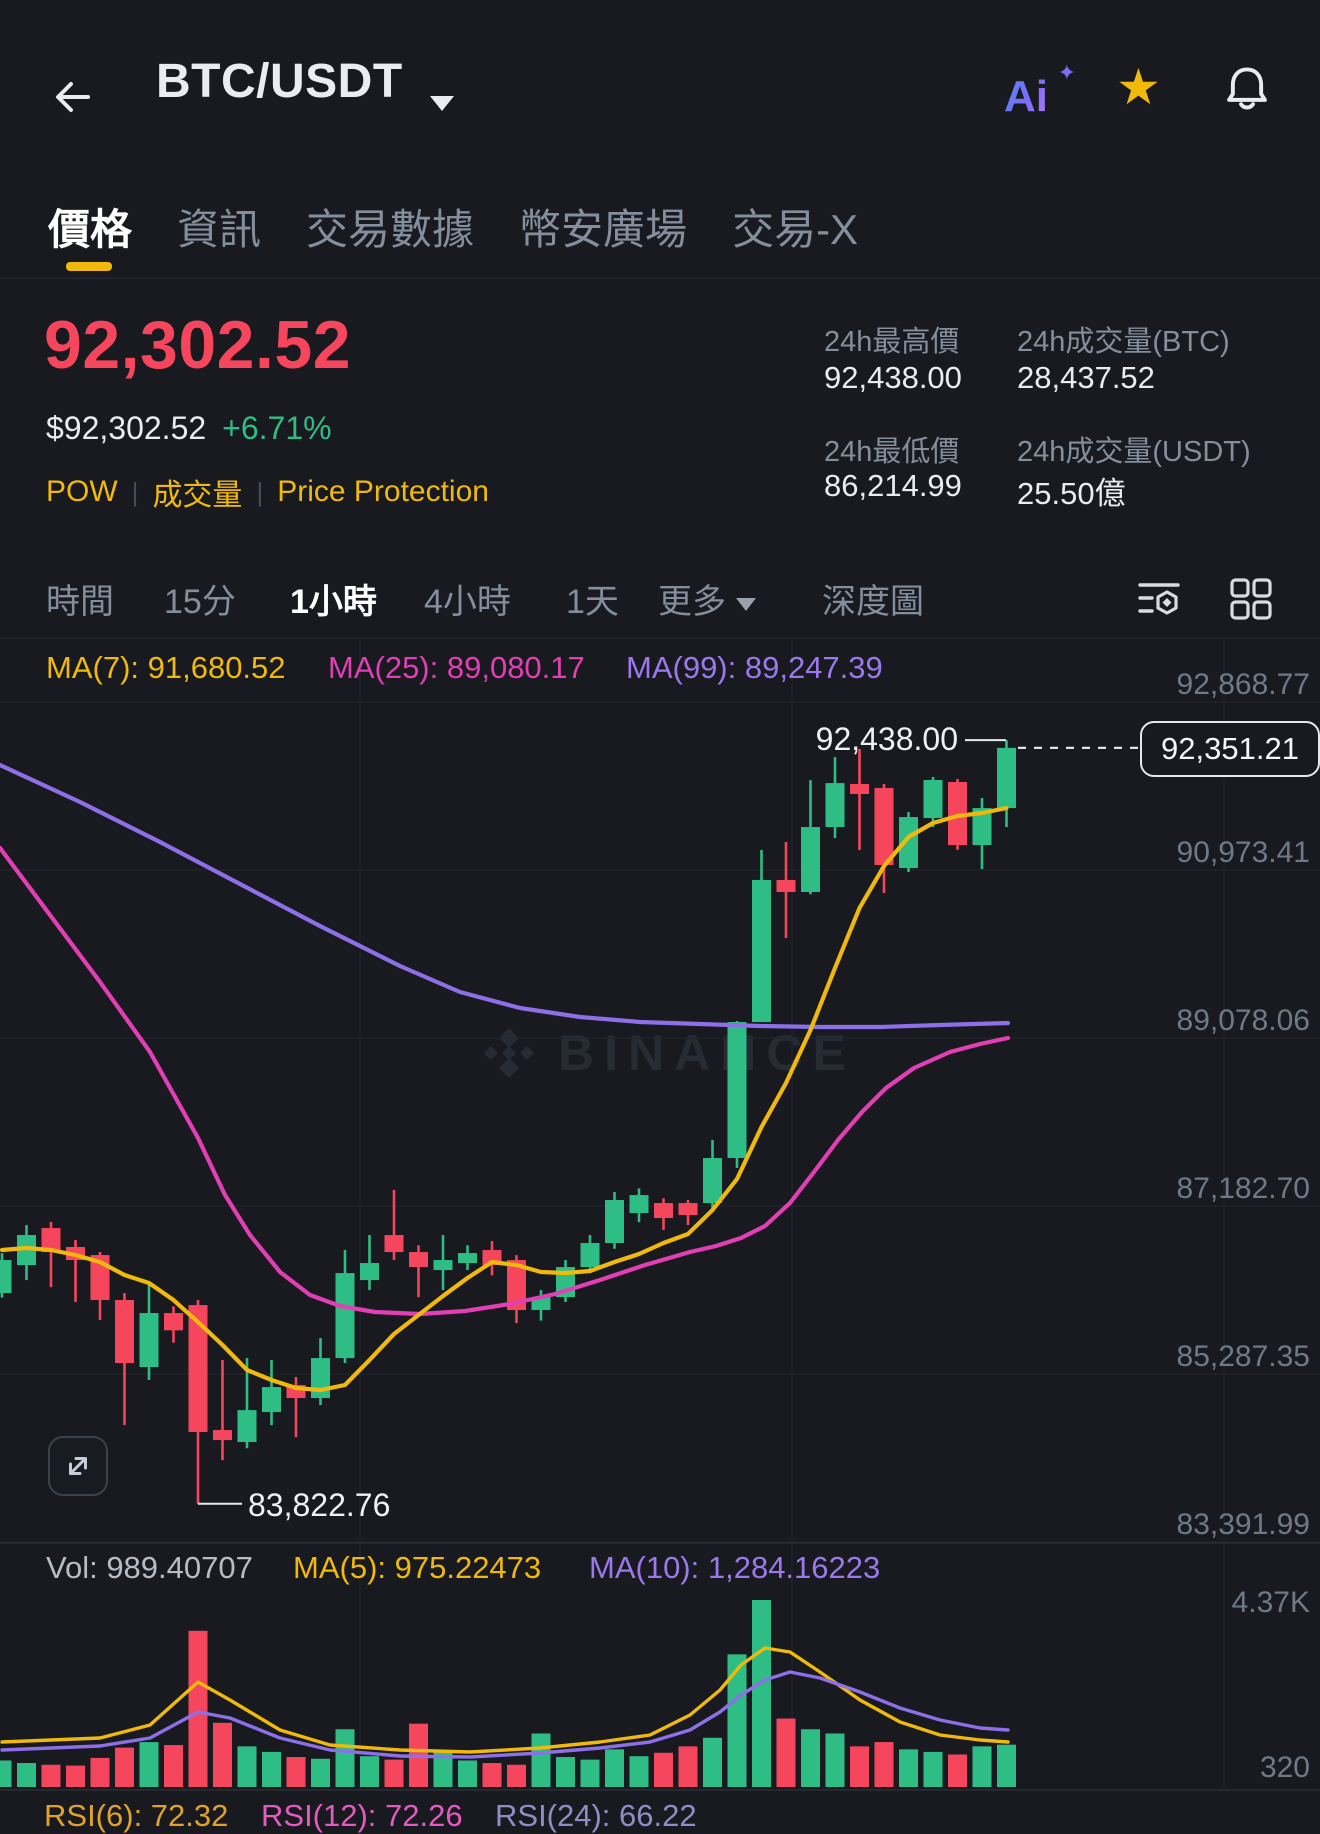 Image resolution: width=1320 pixels, height=1834 pixels. What do you see at coordinates (1086, 377) in the screenshot?
I see `stat-vol-btc-value: 28,437.52` at bounding box center [1086, 377].